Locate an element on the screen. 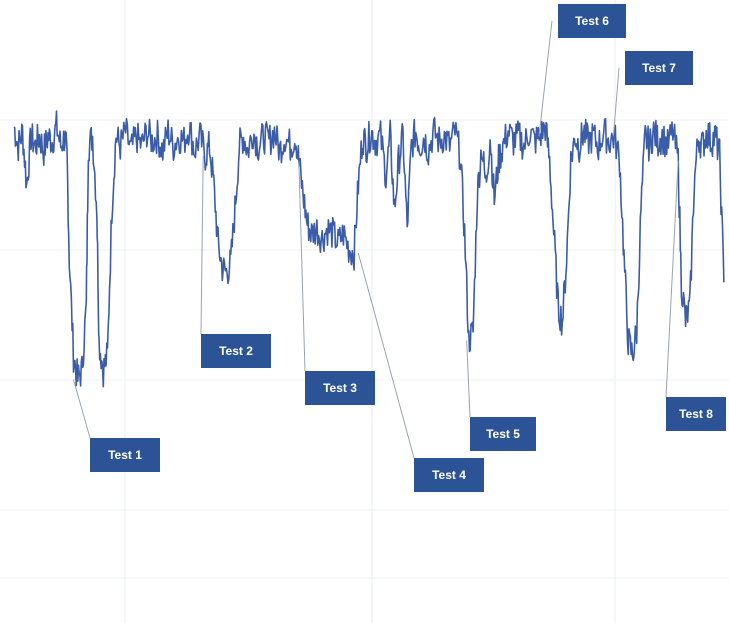 The width and height of the screenshot is (729, 623). annotation-label: Test 6 is located at coordinates (592, 21).